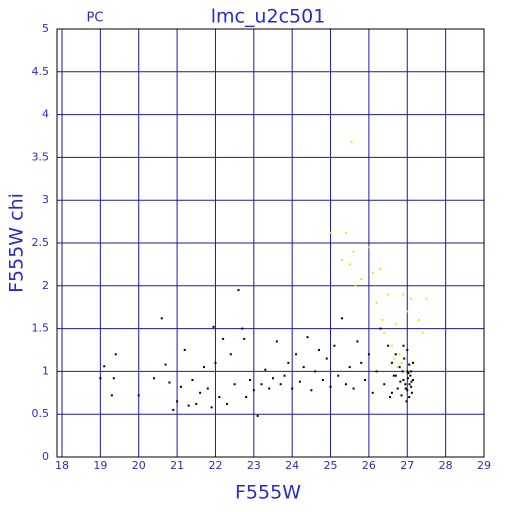  What do you see at coordinates (446, 465) in the screenshot?
I see `x-tick-label: 28` at bounding box center [446, 465].